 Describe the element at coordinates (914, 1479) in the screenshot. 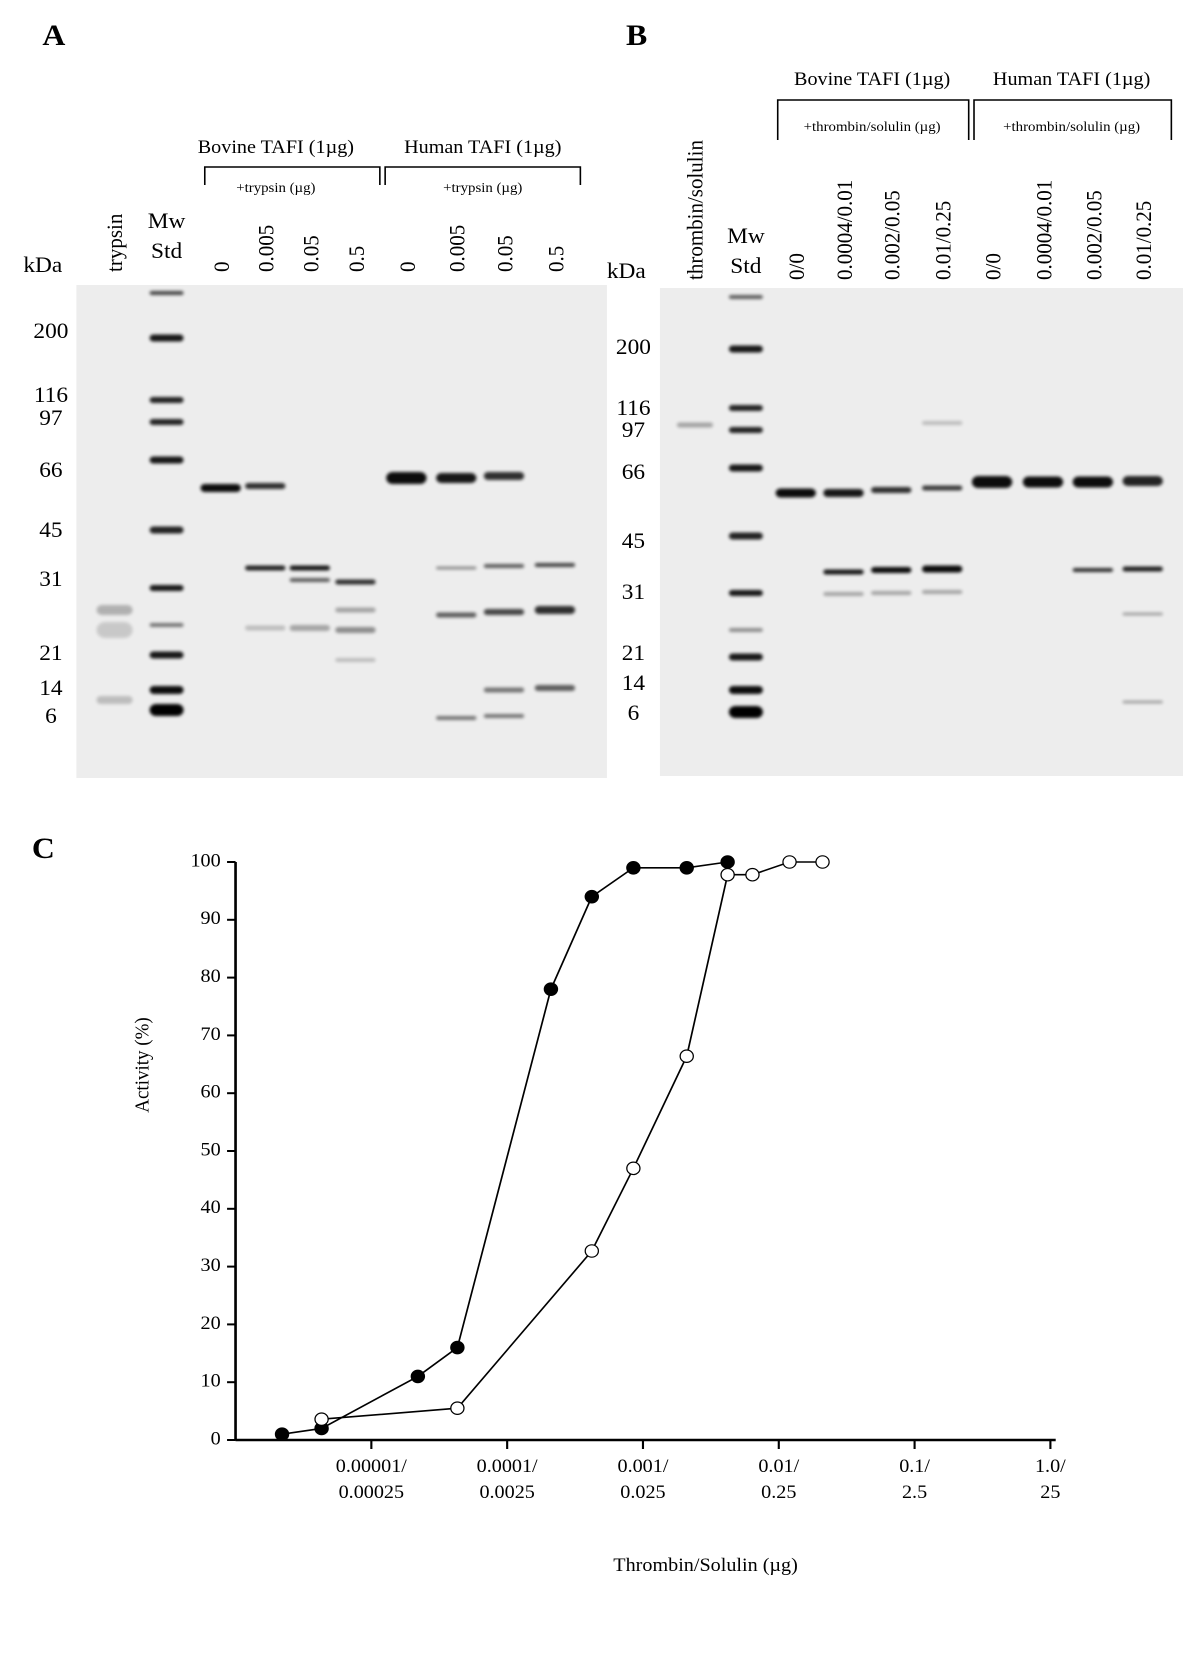

I see `x-tick-label: 0.1/2.5` at that location.